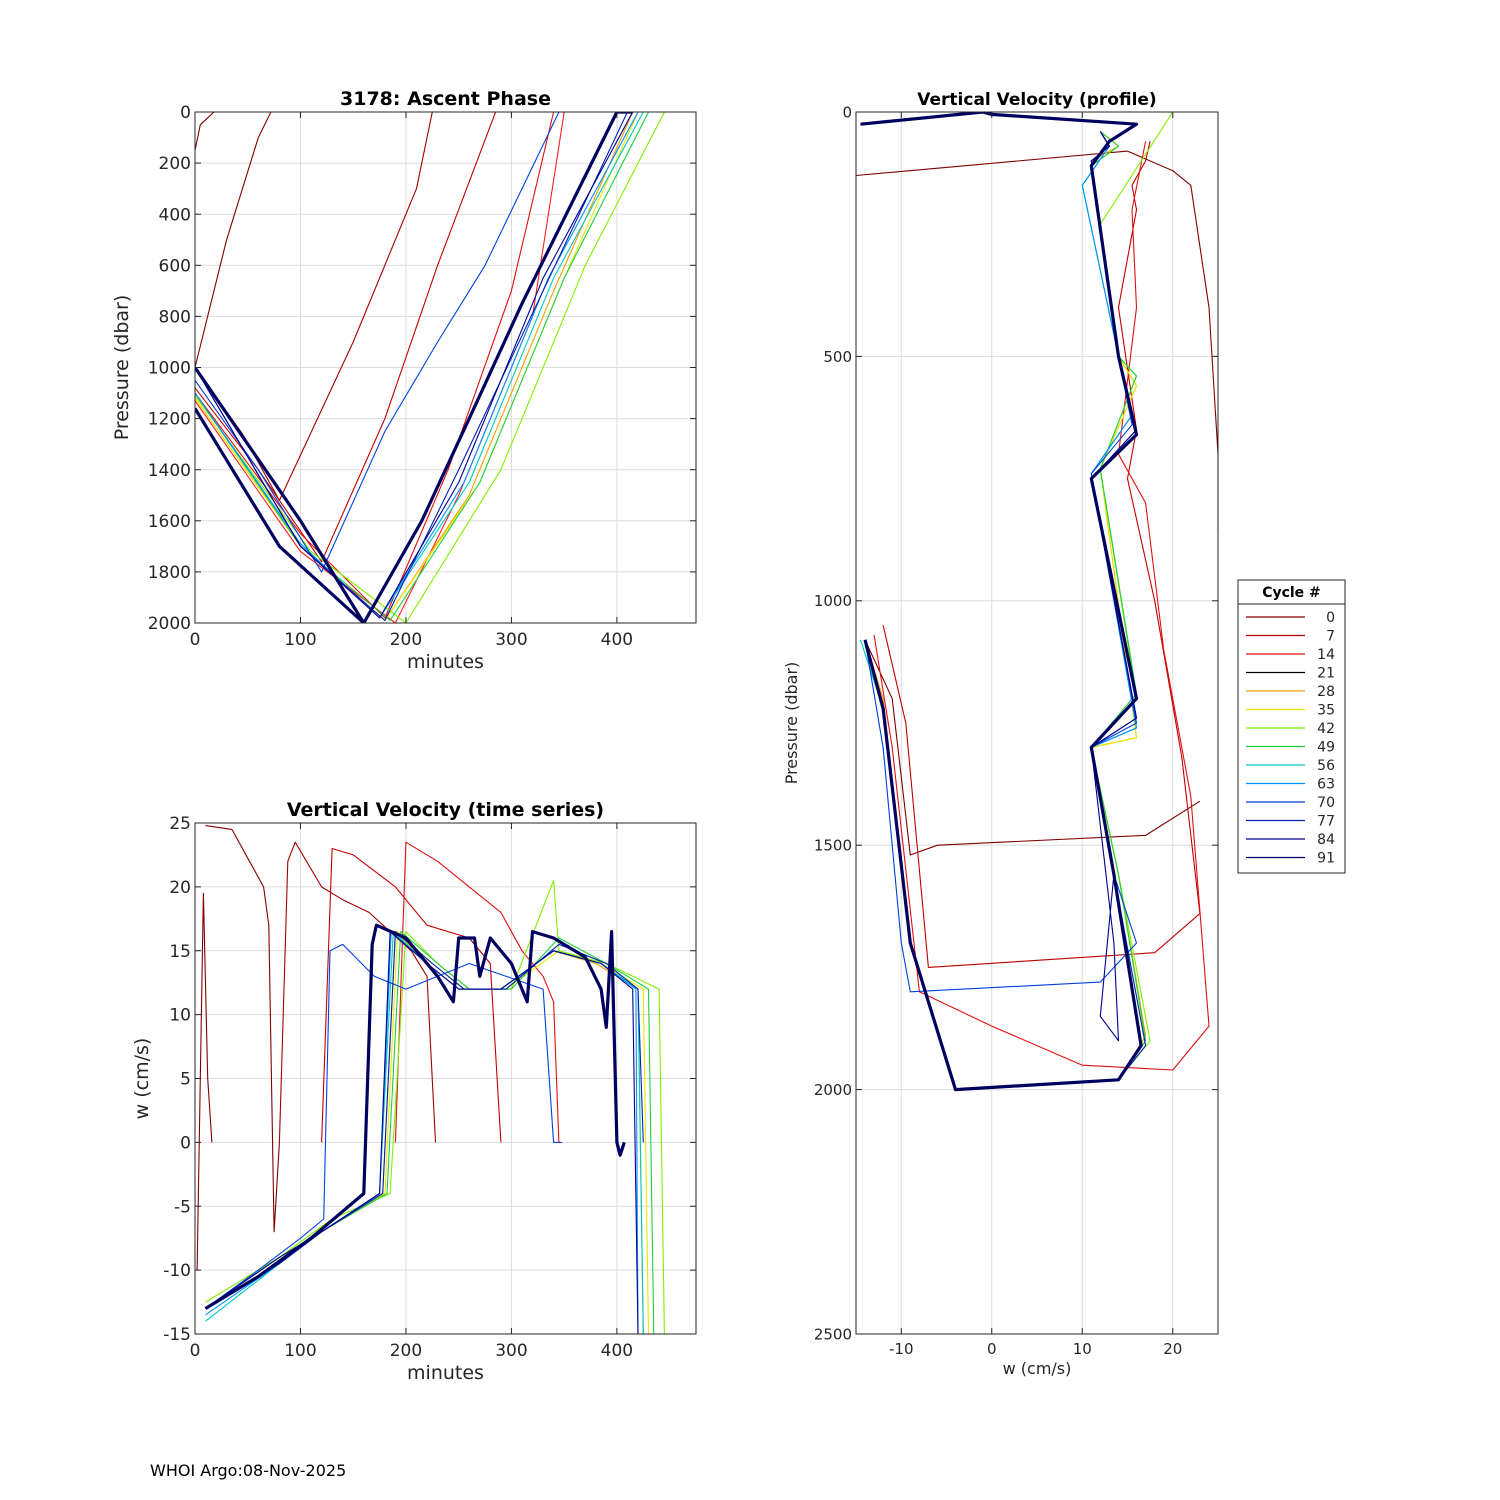 This screenshot has height=1500, width=1500. Describe the element at coordinates (1326, 729) in the screenshot. I see `legend-label-42: 42` at that location.